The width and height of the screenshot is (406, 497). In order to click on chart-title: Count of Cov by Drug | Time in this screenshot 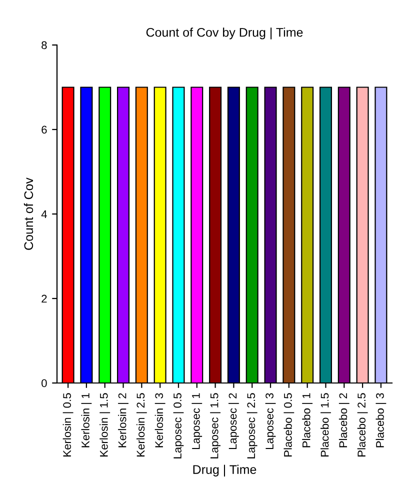, I will do `click(224, 34)`.